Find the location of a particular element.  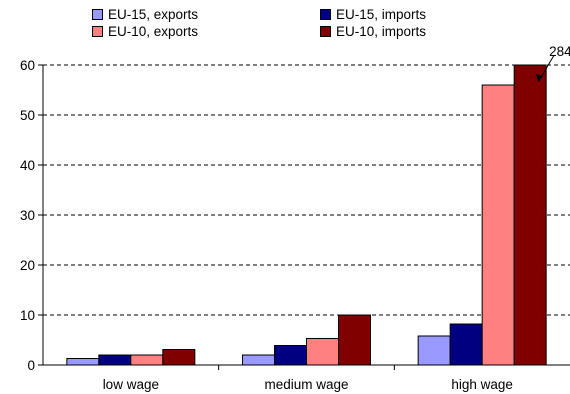

y-tick-label-50: 50 is located at coordinates (27, 115).